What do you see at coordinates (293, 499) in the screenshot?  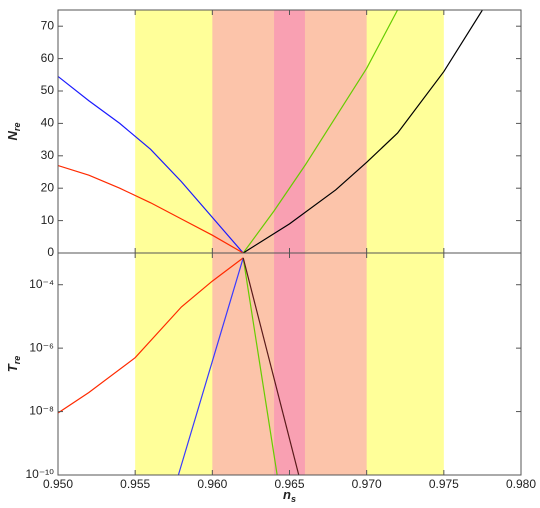 I see `axis-label-sub: s` at bounding box center [293, 499].